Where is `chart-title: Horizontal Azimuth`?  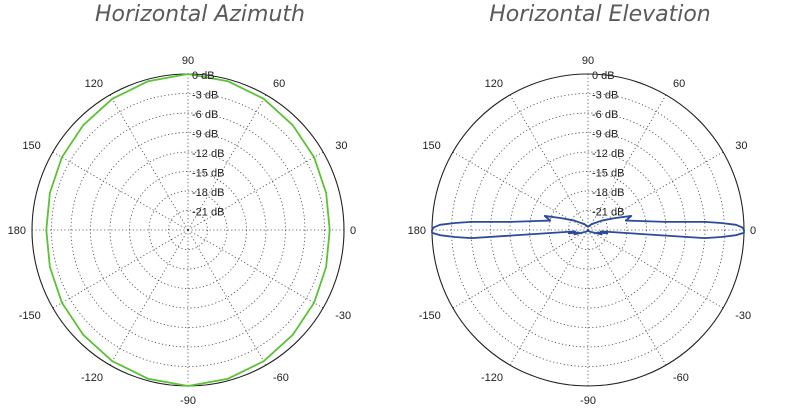 chart-title: Horizontal Azimuth is located at coordinates (200, 14).